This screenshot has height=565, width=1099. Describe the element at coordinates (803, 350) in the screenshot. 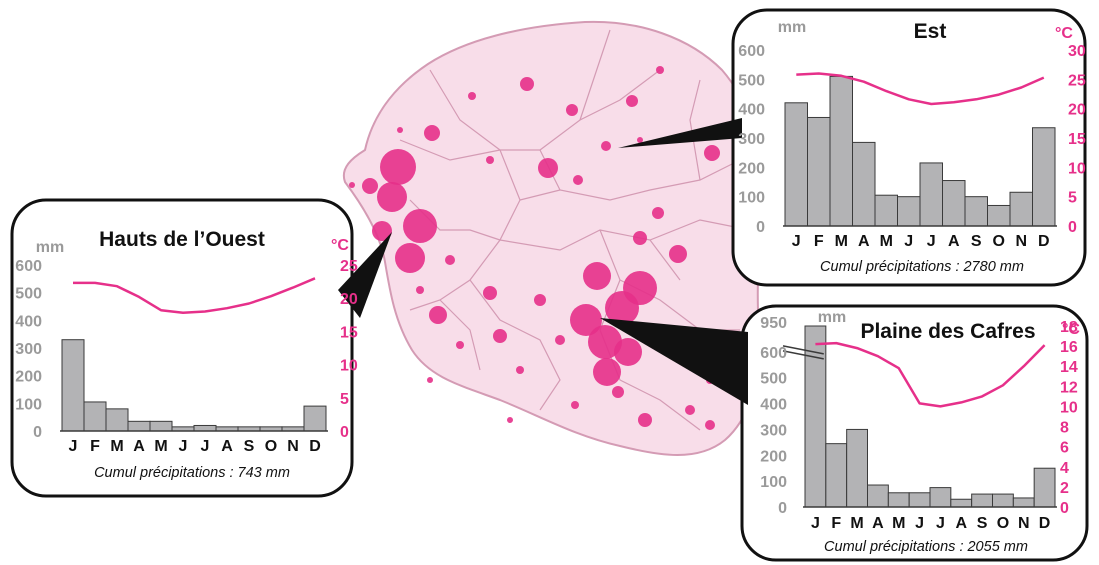

I see `axis-break-mark` at that location.